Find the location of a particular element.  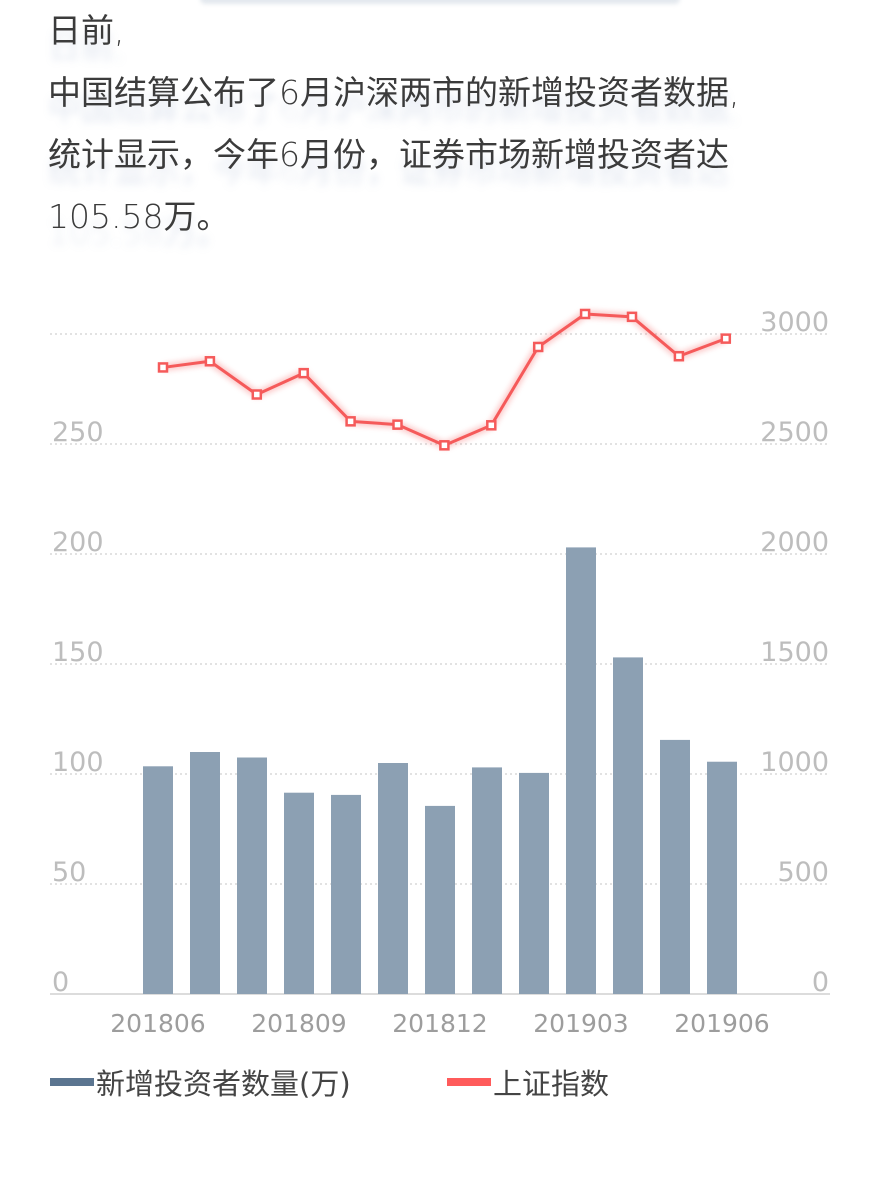

legend-label-bars: 新增投资者数量(万) is located at coordinates (223, 1084).